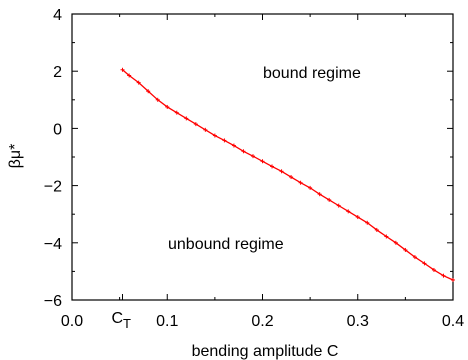  Describe the element at coordinates (226, 244) in the screenshot. I see `annotation-unbound-regime: unbound regime` at that location.